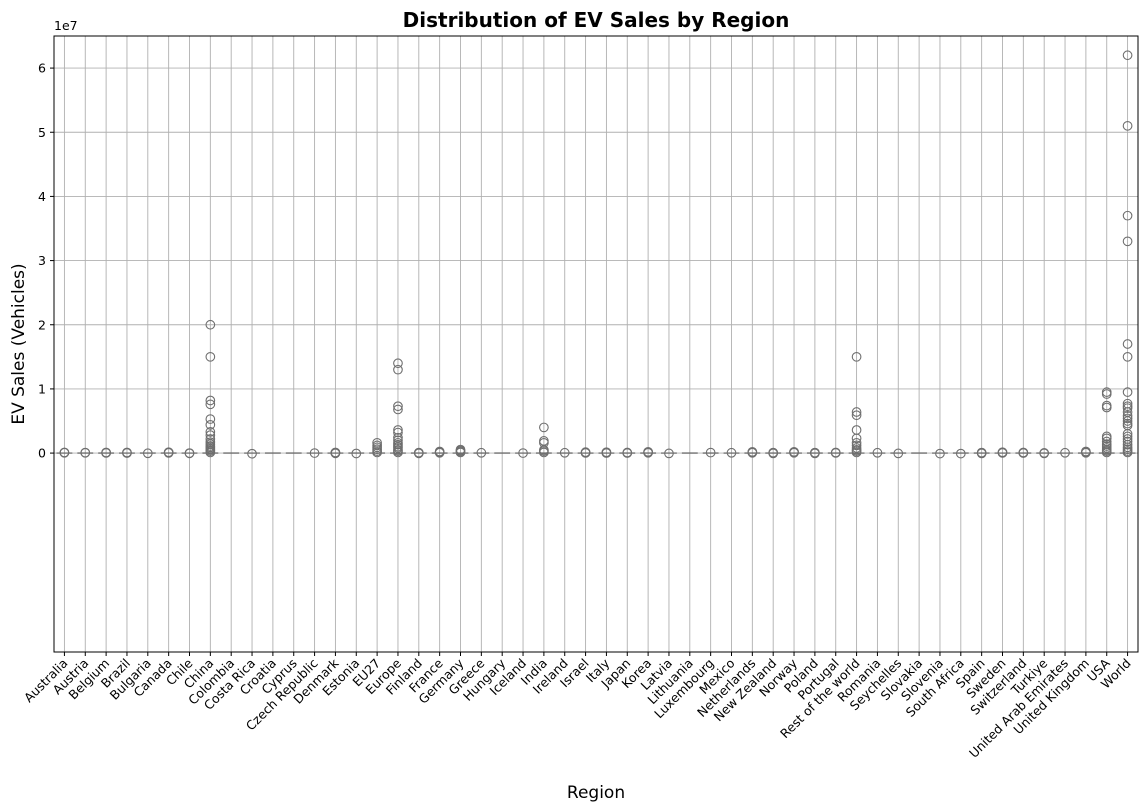 The width and height of the screenshot is (1148, 811). Describe the element at coordinates (42, 132) in the screenshot. I see `y-tick-label: 5` at that location.